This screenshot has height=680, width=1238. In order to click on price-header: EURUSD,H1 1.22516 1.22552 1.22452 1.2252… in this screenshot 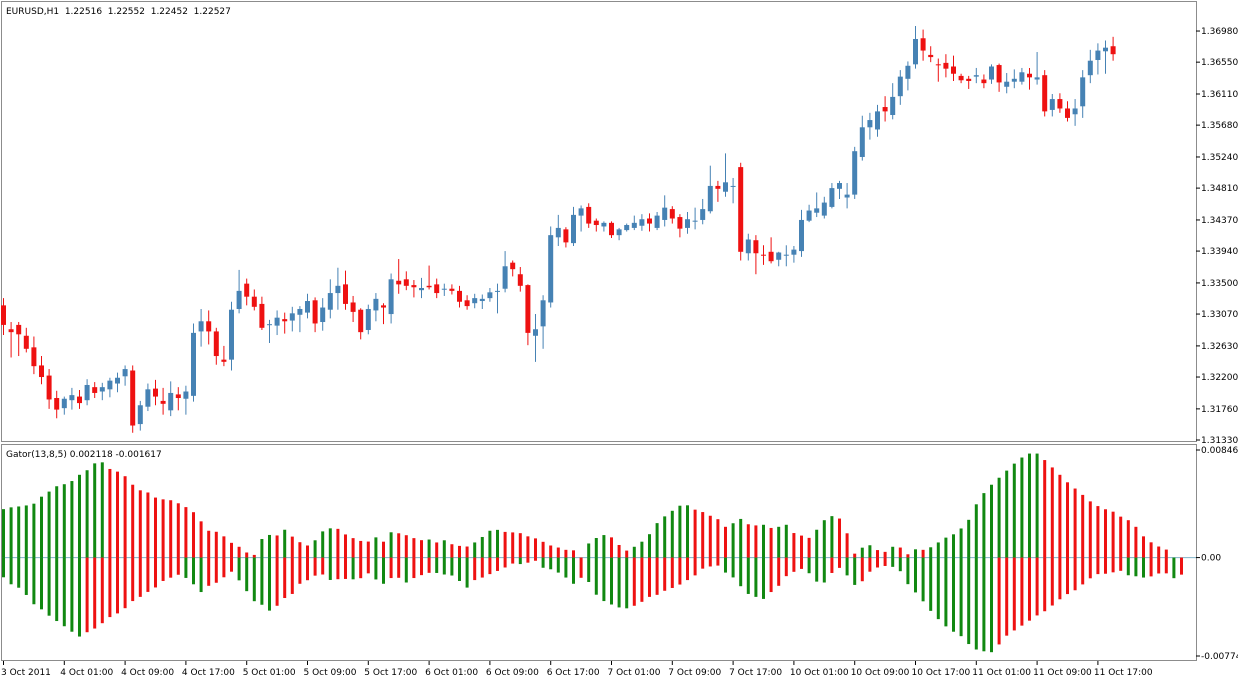, I will do `click(118, 12)`.